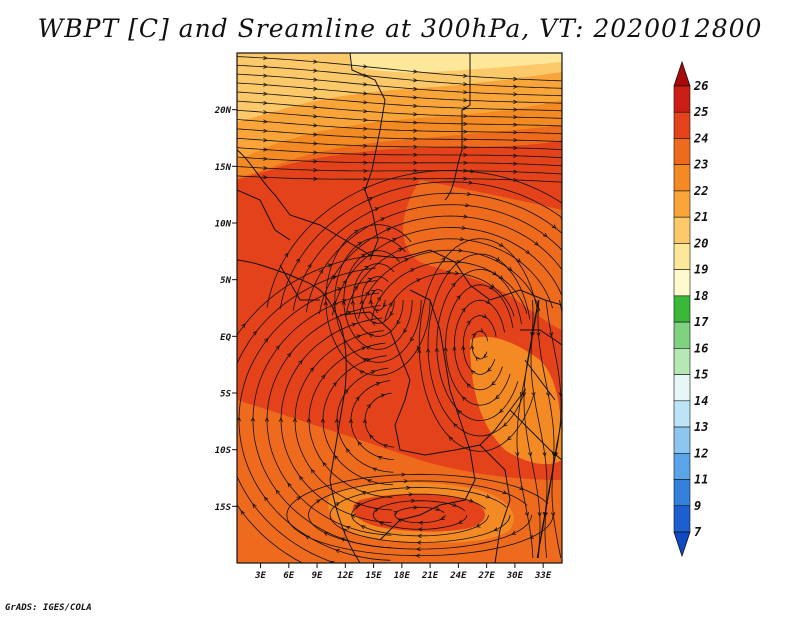 This screenshot has height=618, width=800. Describe the element at coordinates (698, 532) in the screenshot. I see `colorbar-label: 7` at that location.